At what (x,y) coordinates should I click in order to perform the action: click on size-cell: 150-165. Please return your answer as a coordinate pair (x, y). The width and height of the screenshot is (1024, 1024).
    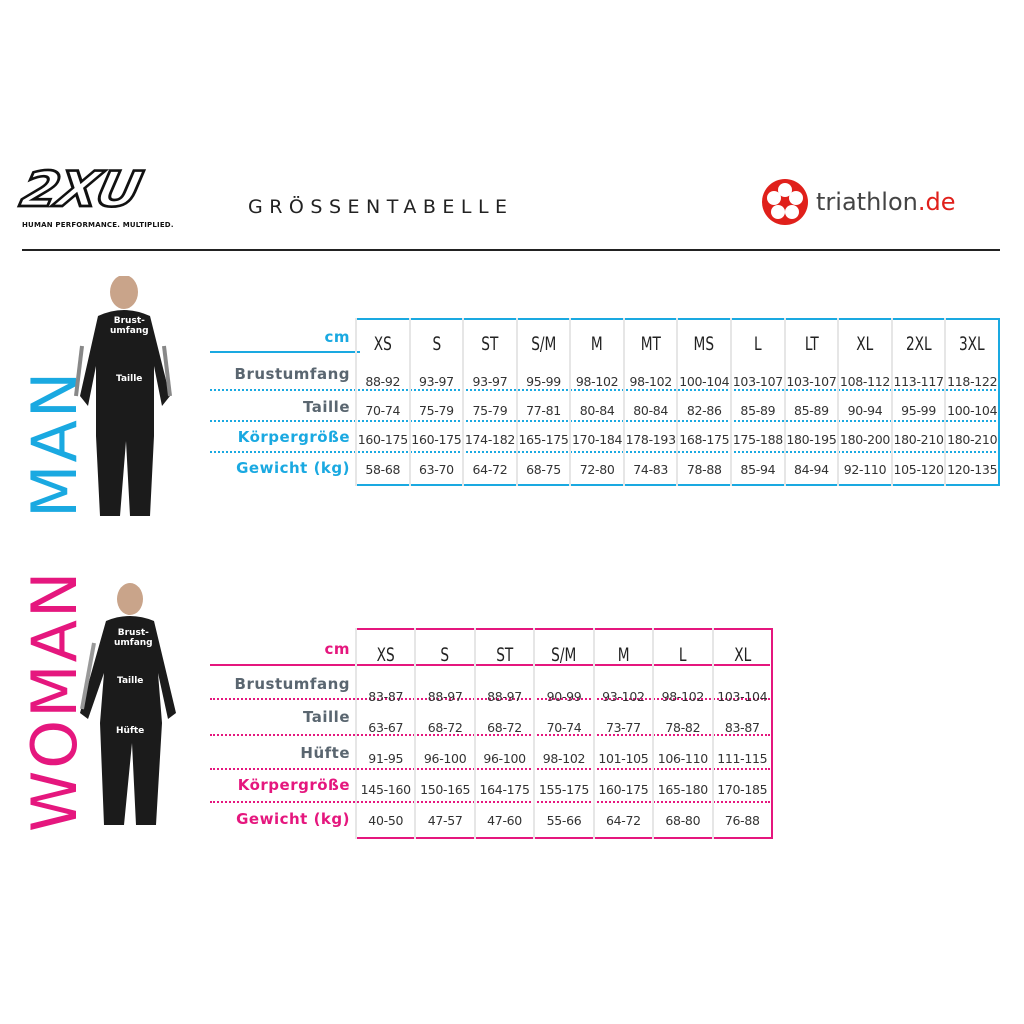
    Looking at the image, I should click on (444, 789).